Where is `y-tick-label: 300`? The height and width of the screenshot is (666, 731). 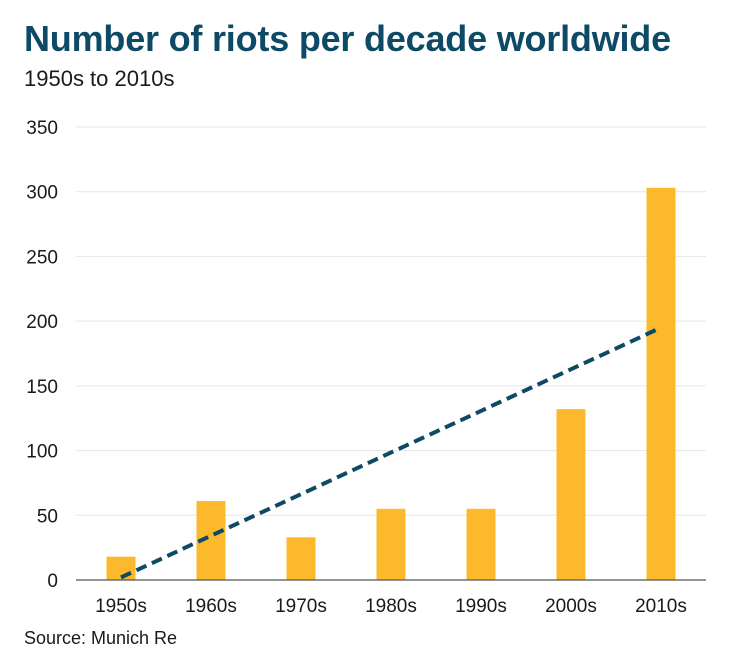
y-tick-label: 300 is located at coordinates (42, 193).